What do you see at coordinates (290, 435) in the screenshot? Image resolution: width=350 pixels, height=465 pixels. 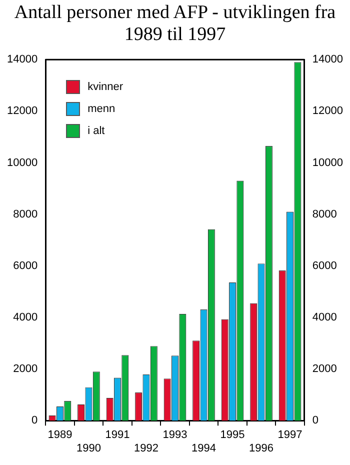 I see `x-tick-label: 1997` at bounding box center [290, 435].